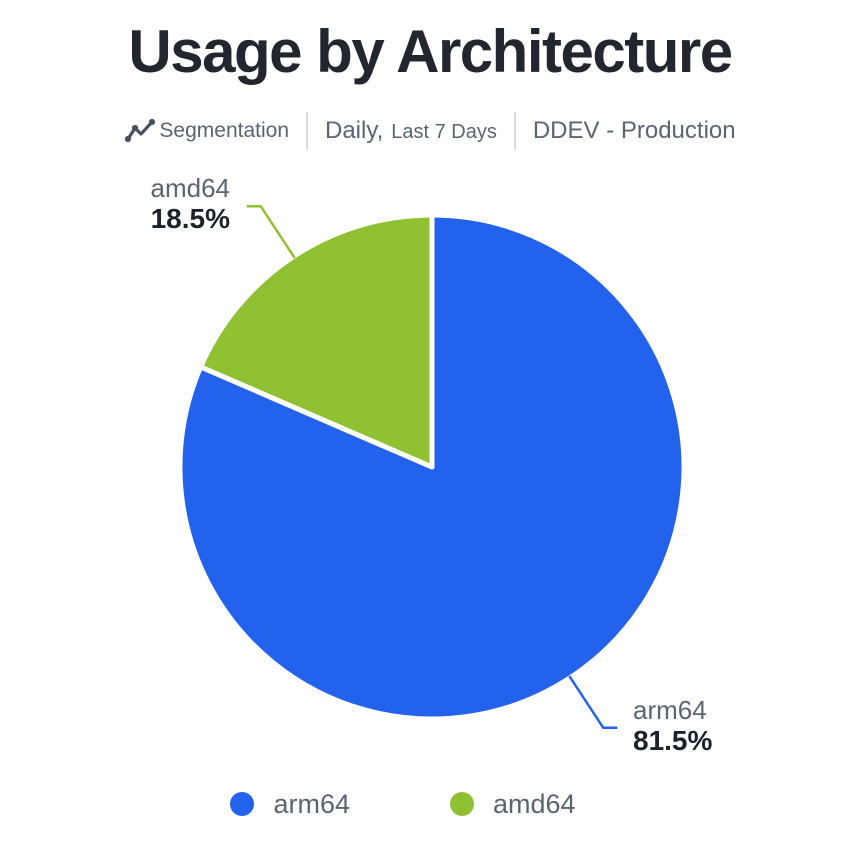 This screenshot has height=861, width=860. What do you see at coordinates (190, 188) in the screenshot?
I see `callout-label: amd64` at bounding box center [190, 188].